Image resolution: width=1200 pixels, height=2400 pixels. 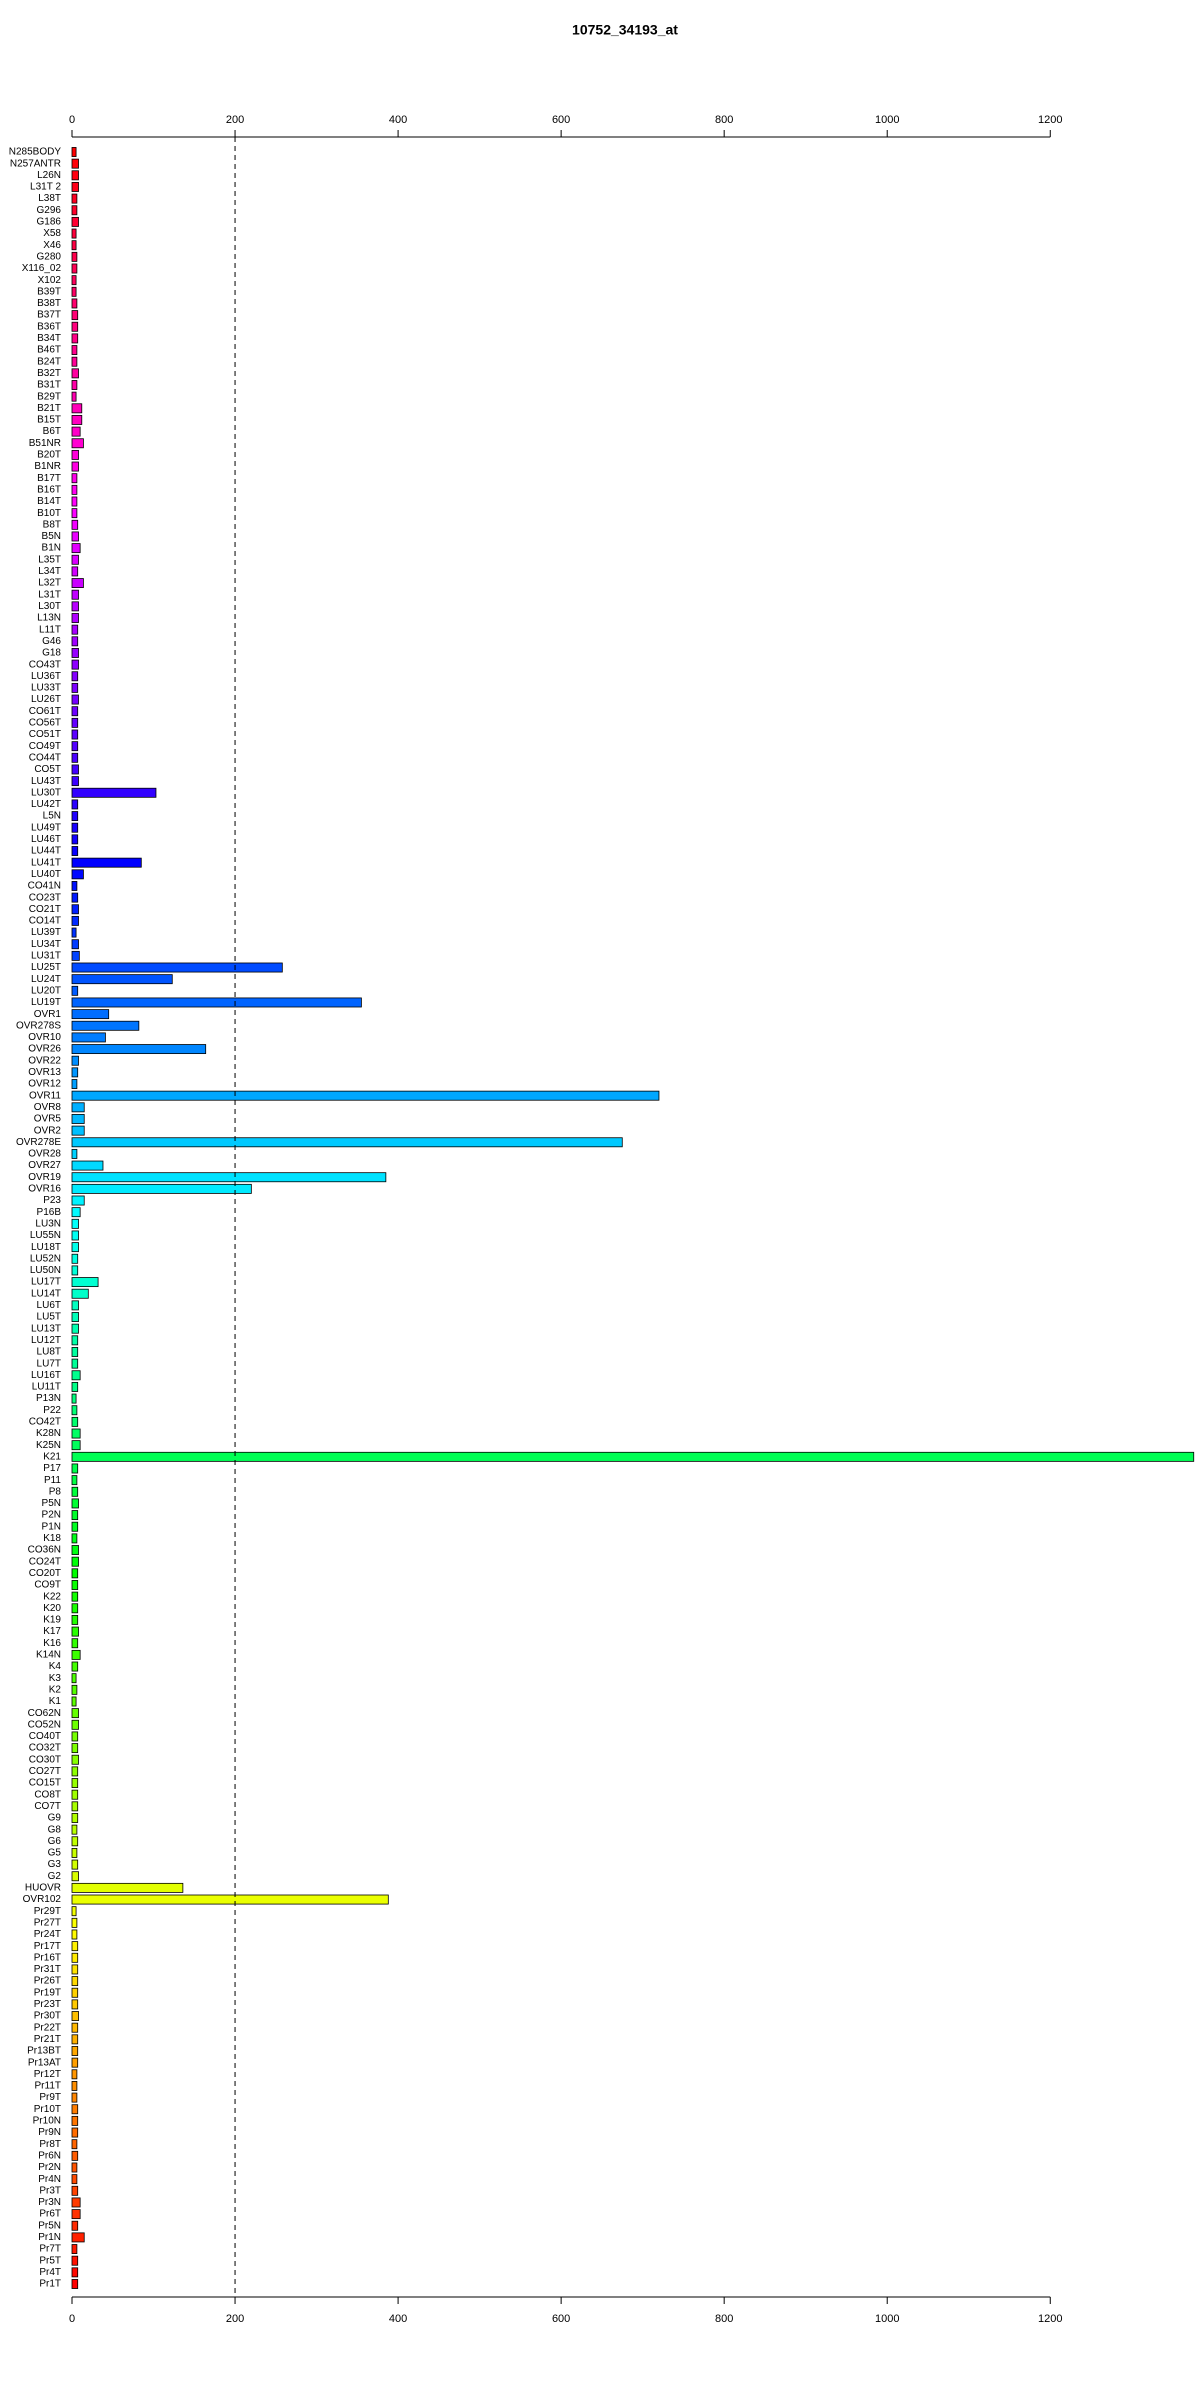 I want to click on y-tick-label: L31T, so click(x=49, y=594).